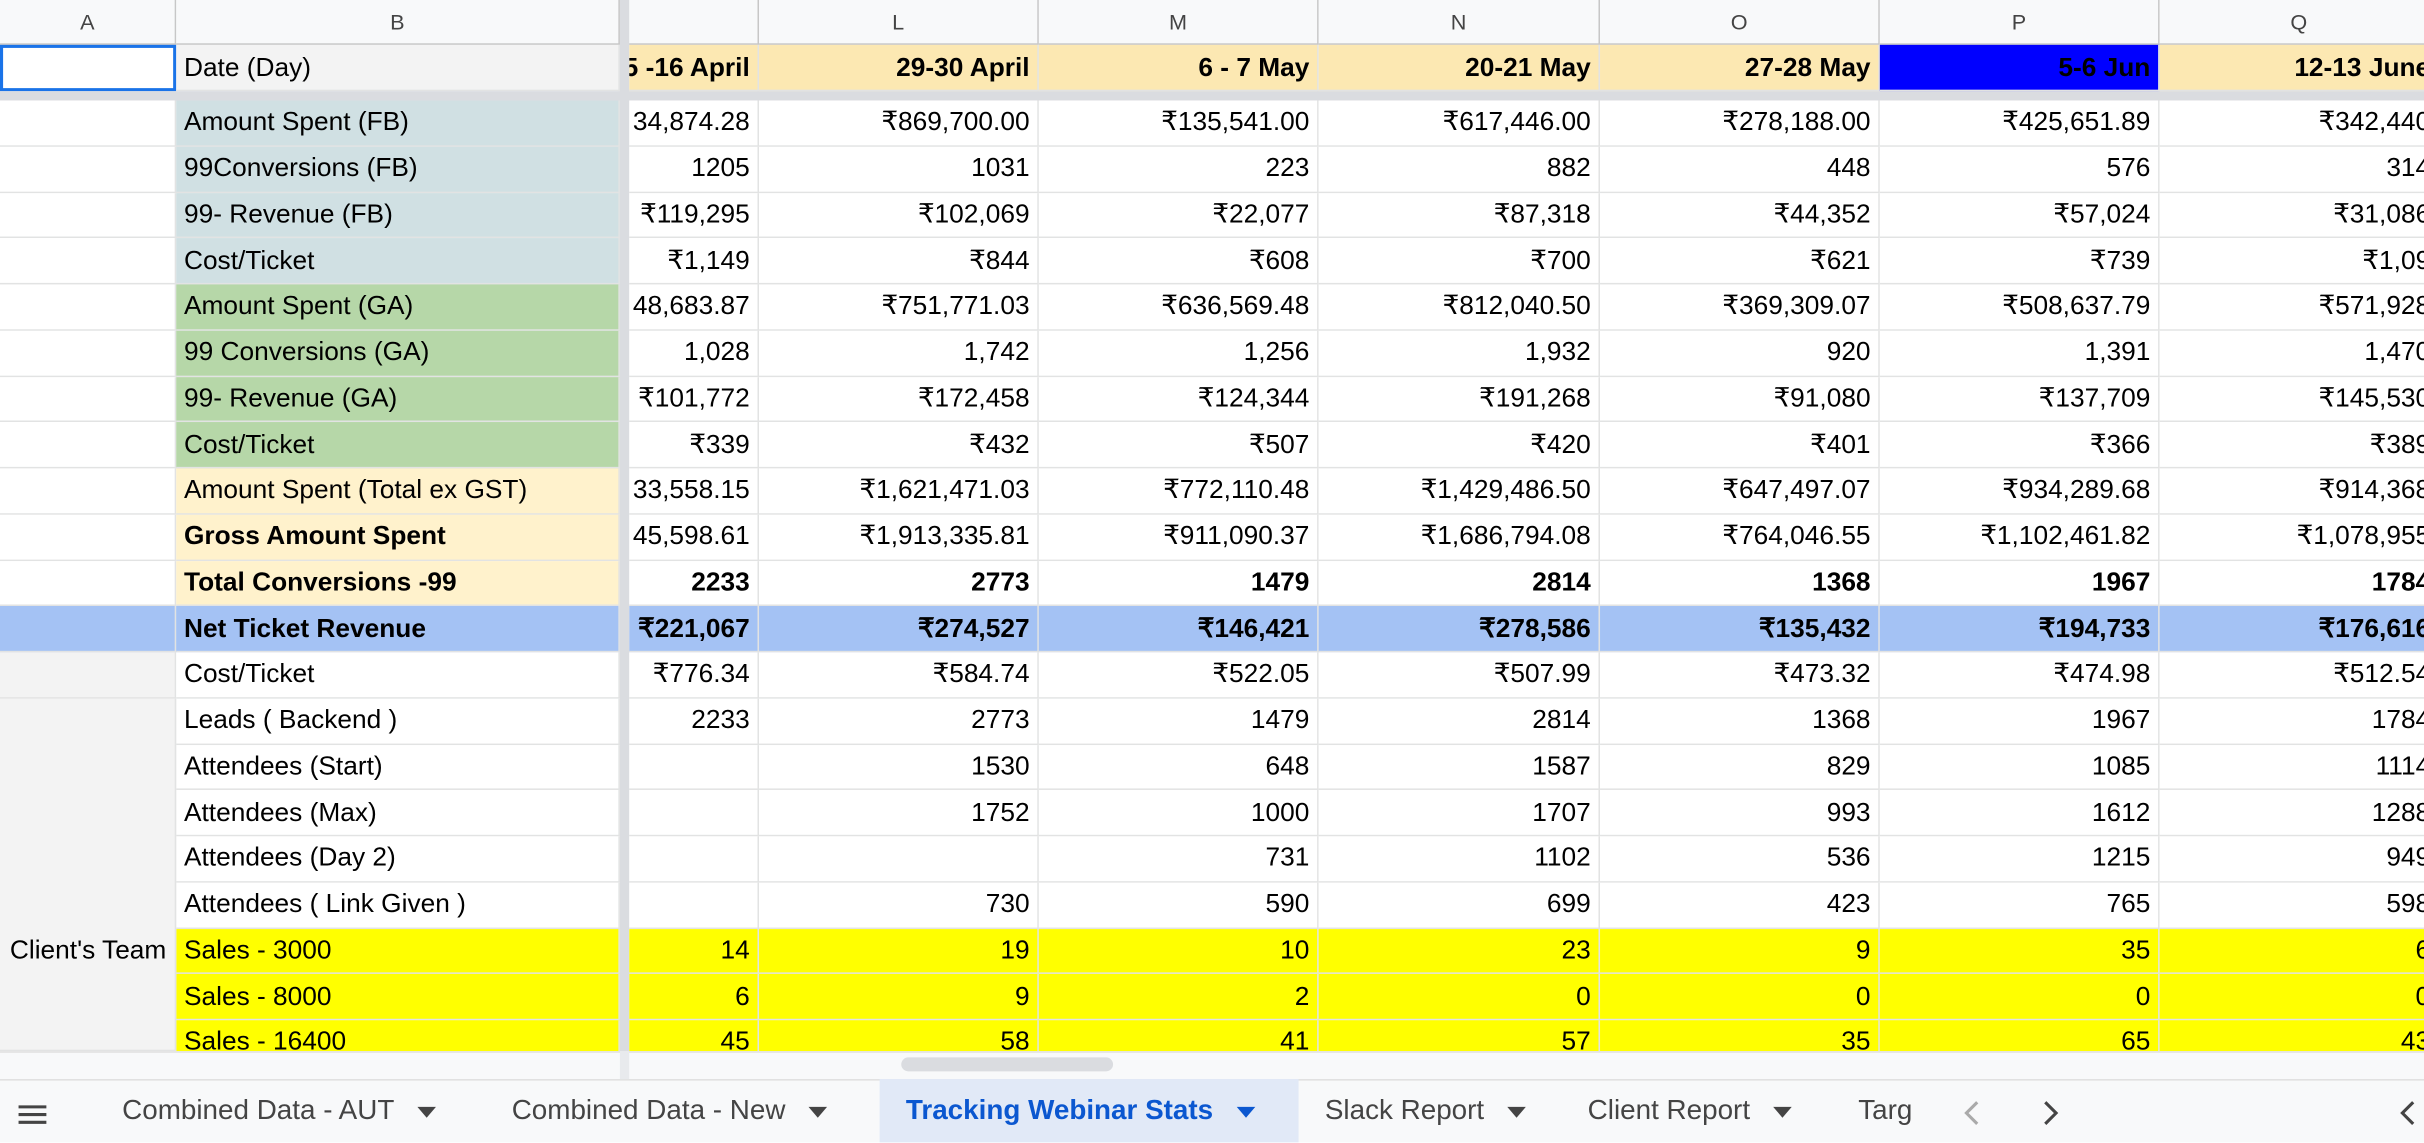 The image size is (2424, 1143). Describe the element at coordinates (694, 215) in the screenshot. I see `cell: ₹119,295` at that location.